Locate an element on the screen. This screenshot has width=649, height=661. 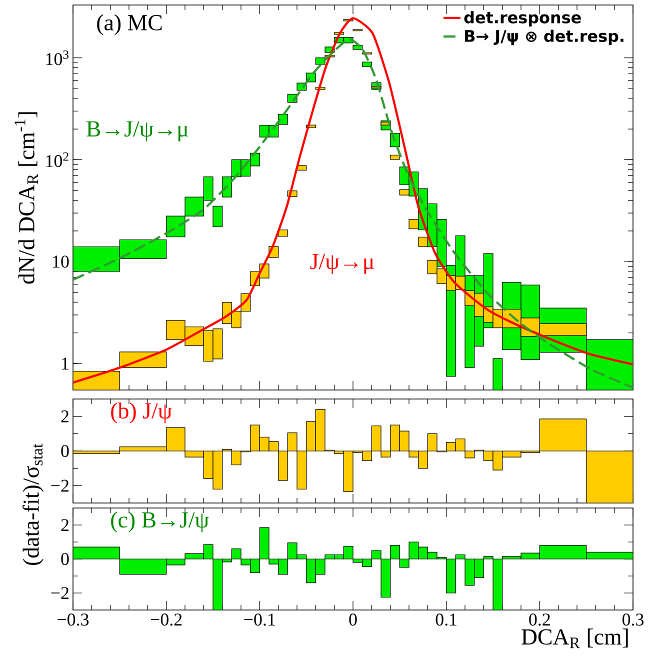
x-tick-label: 0.1 is located at coordinates (446, 620).